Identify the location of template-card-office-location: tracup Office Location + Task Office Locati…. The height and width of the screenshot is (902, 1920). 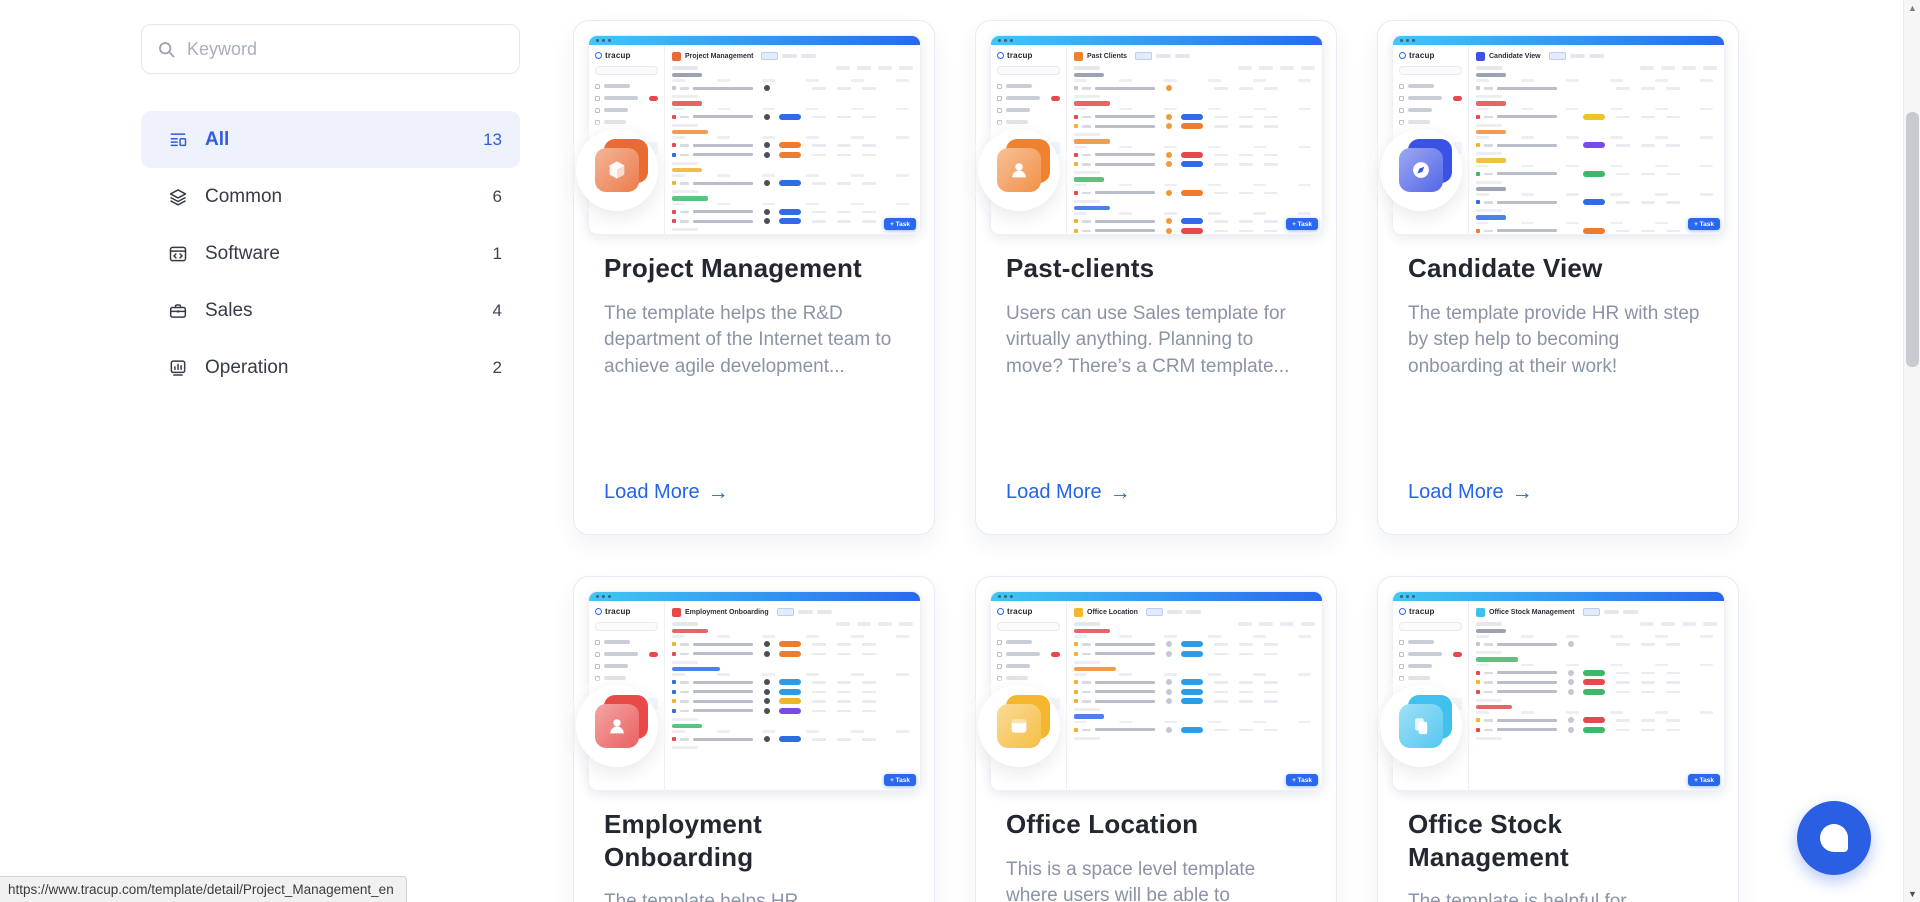
(1156, 739).